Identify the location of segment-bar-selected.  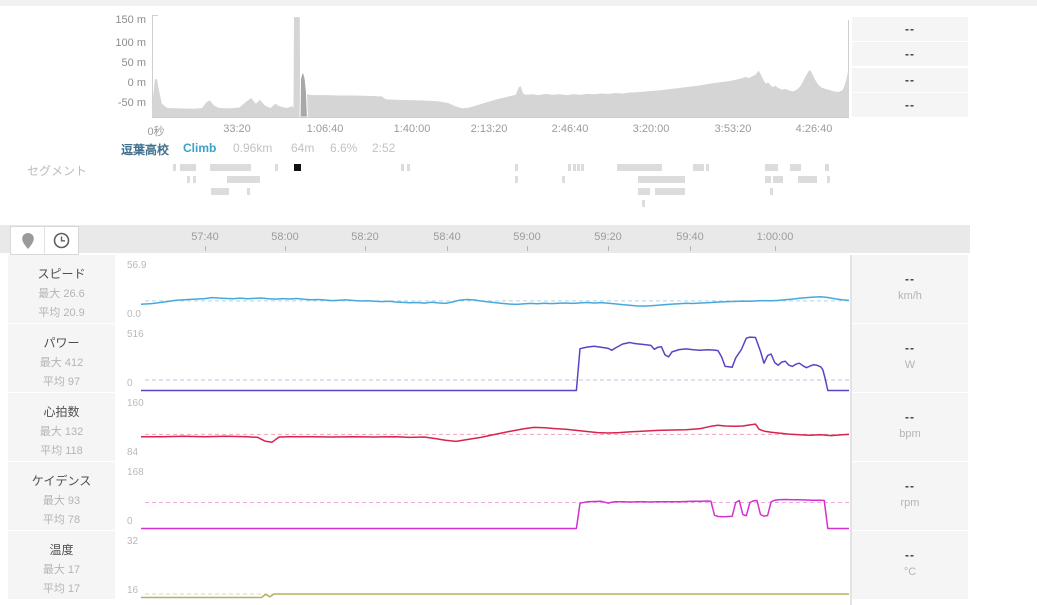
(297, 167).